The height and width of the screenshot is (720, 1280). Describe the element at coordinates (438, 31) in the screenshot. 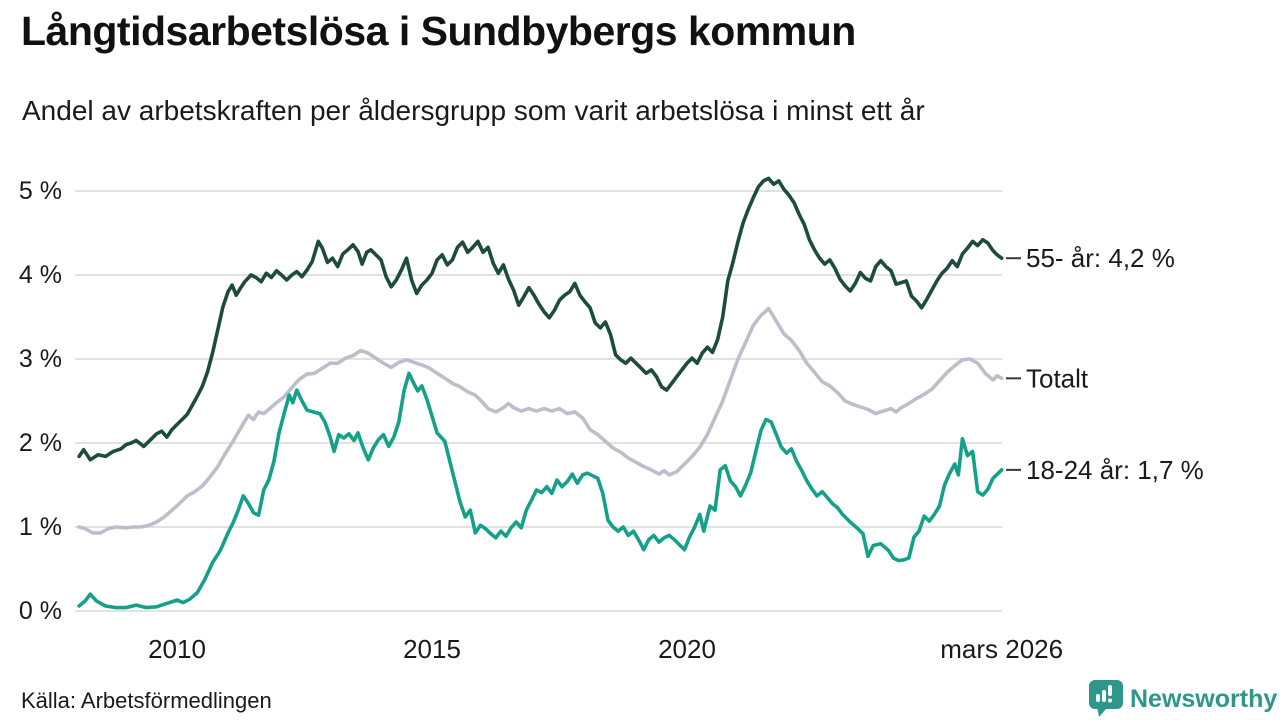

I see `page-title: Långtidsarbetslösa i Sundbybergs kommun` at that location.